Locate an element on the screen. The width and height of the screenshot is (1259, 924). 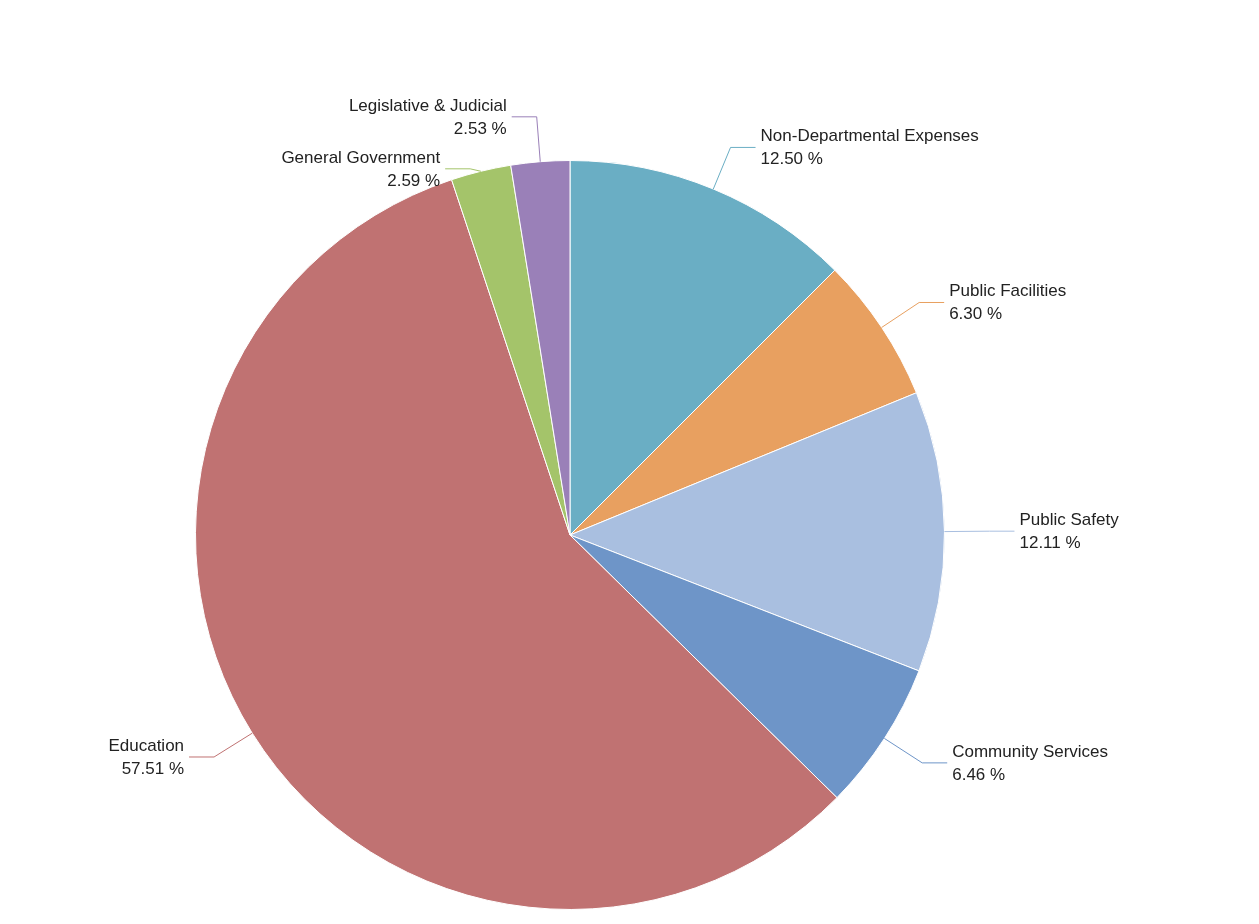
data-label: 2.53 % is located at coordinates (480, 128).